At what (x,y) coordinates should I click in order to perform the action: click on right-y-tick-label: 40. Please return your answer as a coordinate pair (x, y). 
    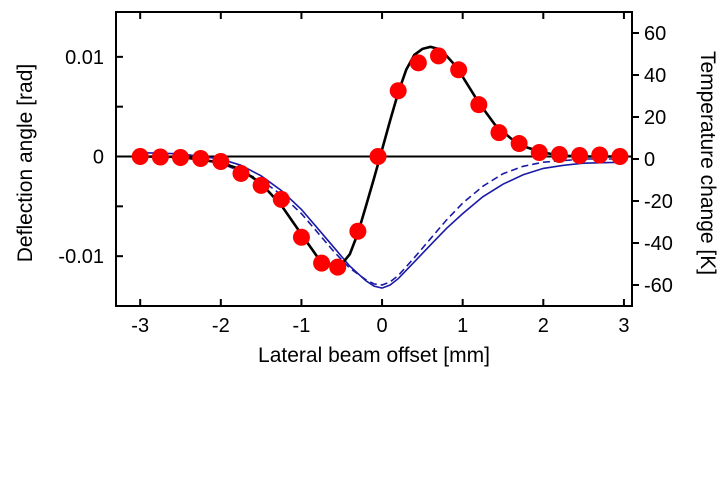
    Looking at the image, I should click on (655, 76).